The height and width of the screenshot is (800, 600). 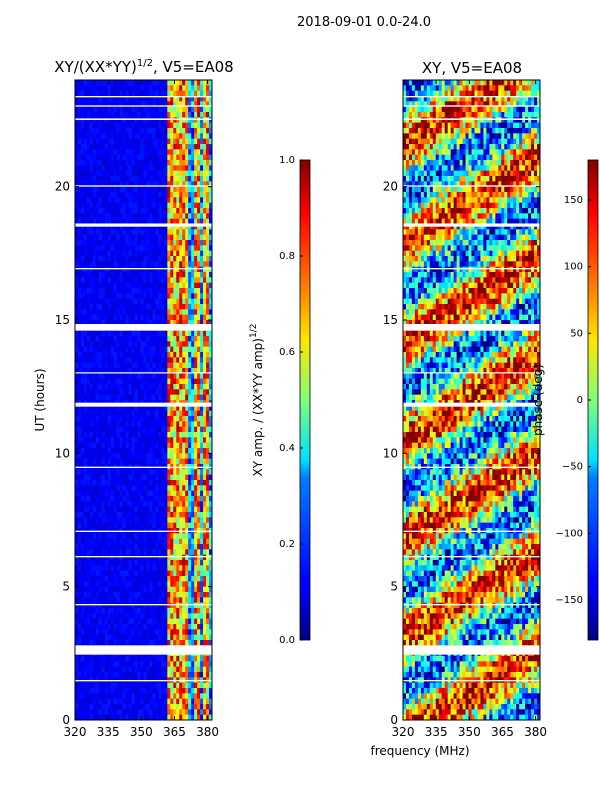 I want to click on colorbar-amplitude, so click(x=305, y=400).